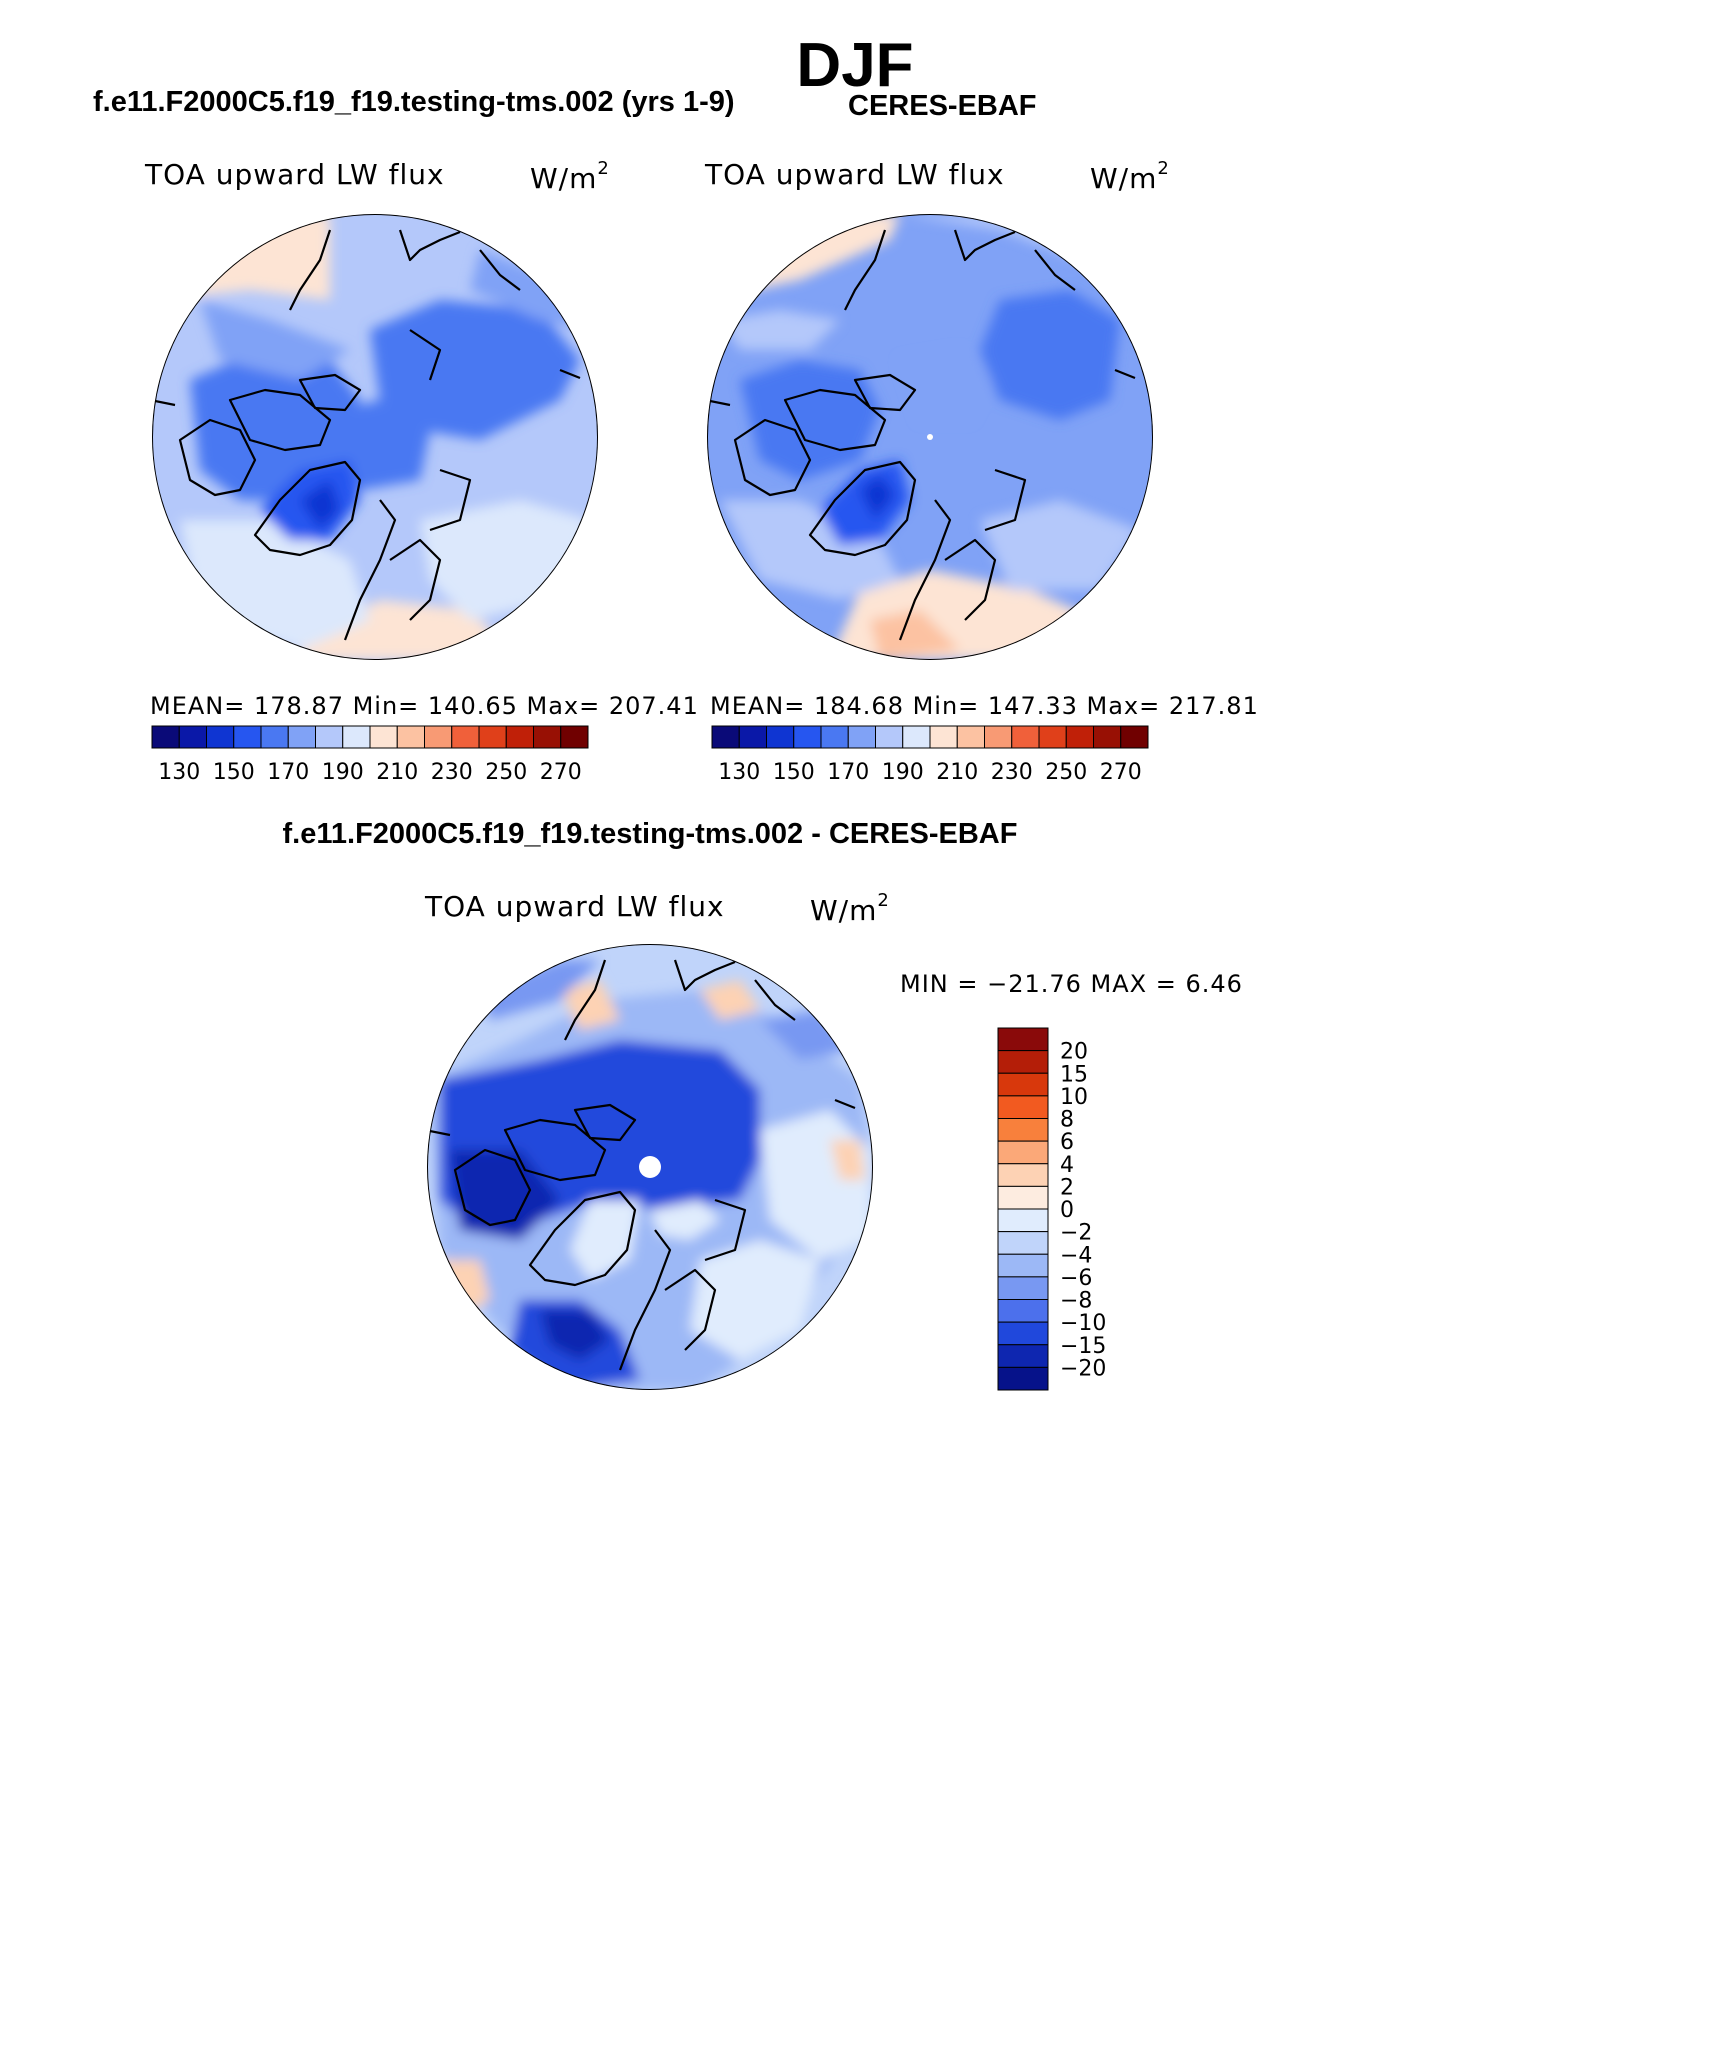 The width and height of the screenshot is (1710, 2061). I want to click on colorbar-tick-label: 10, so click(1074, 1097).